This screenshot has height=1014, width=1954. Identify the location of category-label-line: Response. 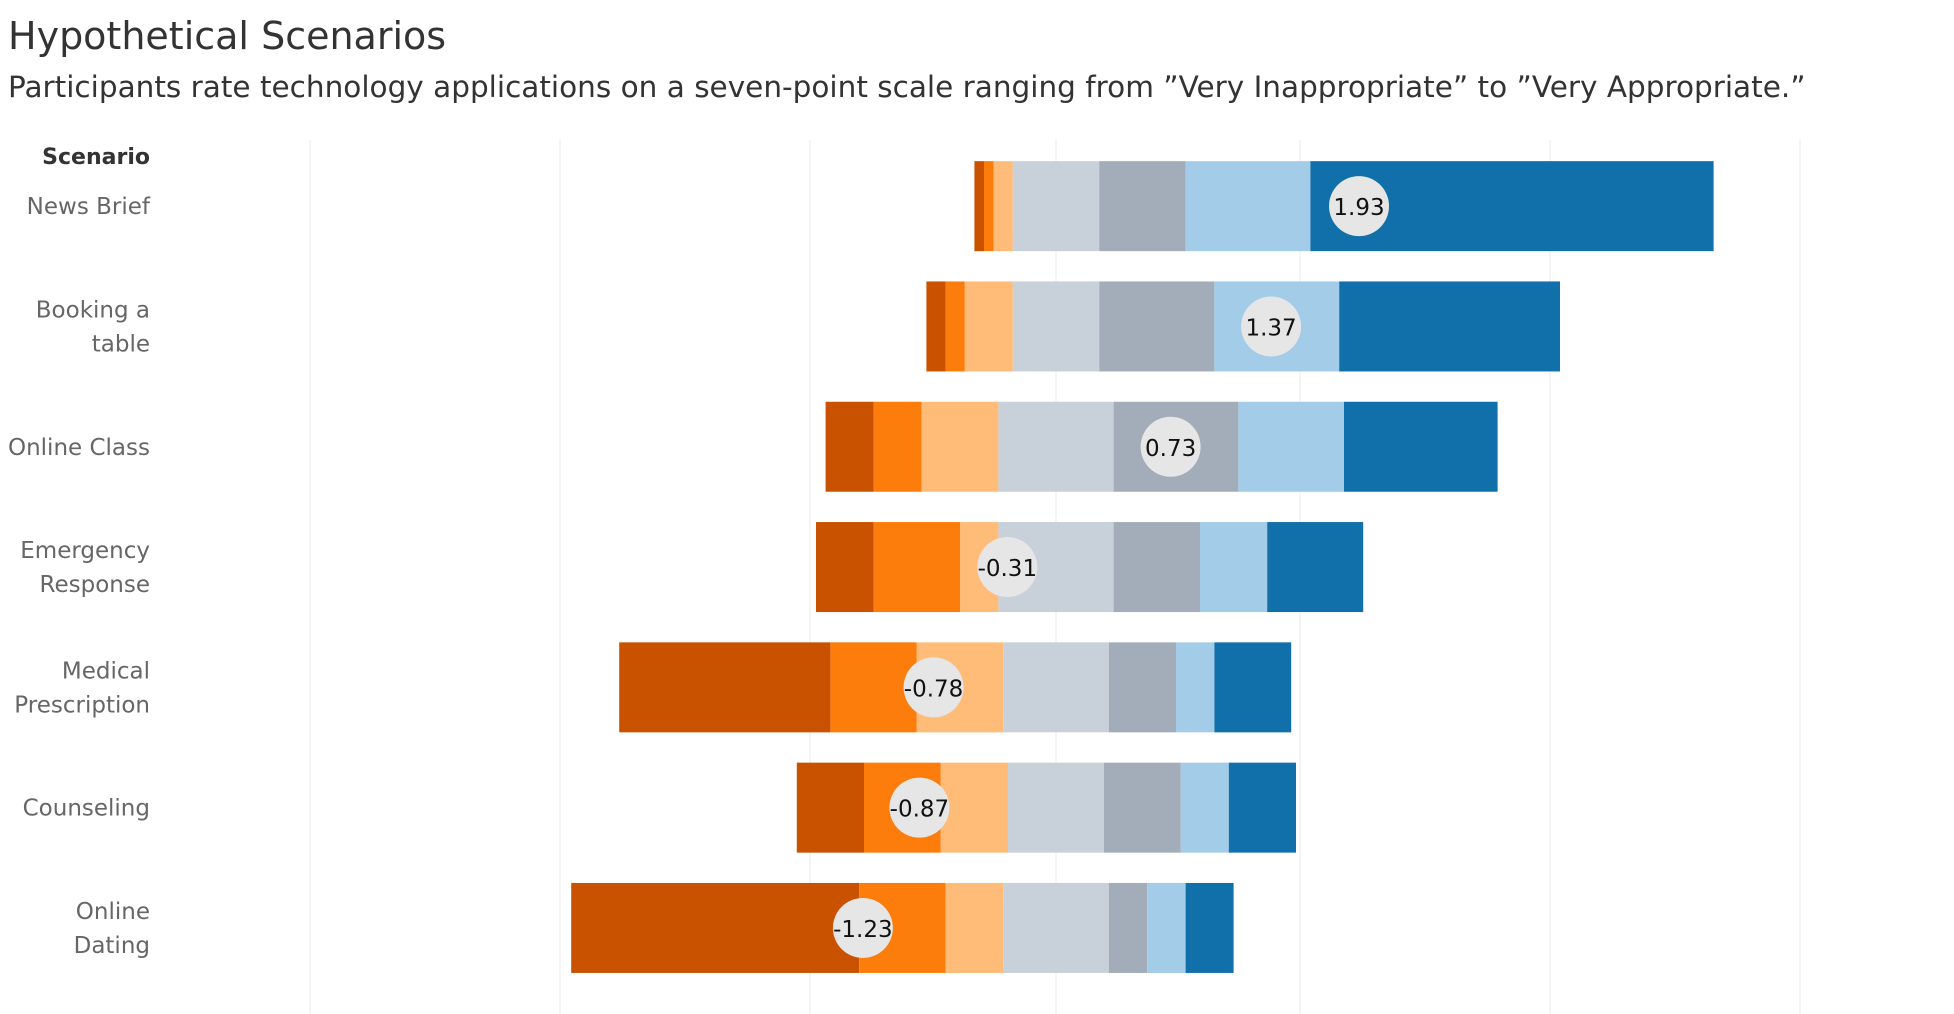
(95, 585).